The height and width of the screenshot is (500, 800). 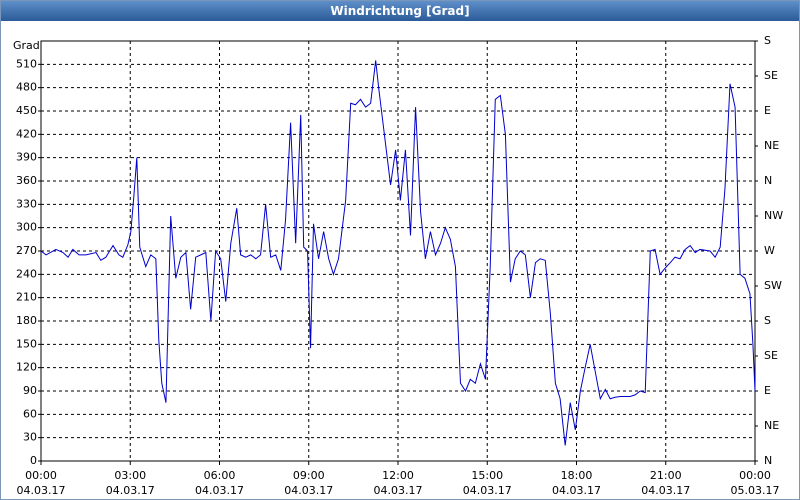 I want to click on x-tick-label: 21:00, so click(x=666, y=475).